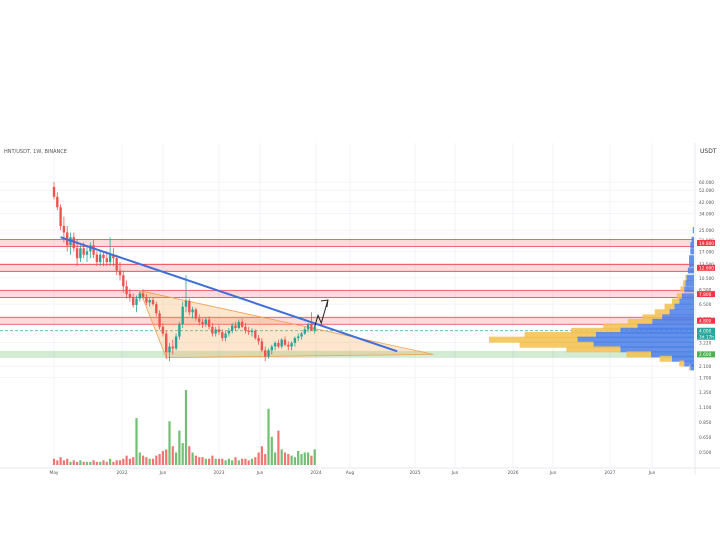 The height and width of the screenshot is (539, 720). Describe the element at coordinates (321, 313) in the screenshot. I see `projection-arrow` at that location.